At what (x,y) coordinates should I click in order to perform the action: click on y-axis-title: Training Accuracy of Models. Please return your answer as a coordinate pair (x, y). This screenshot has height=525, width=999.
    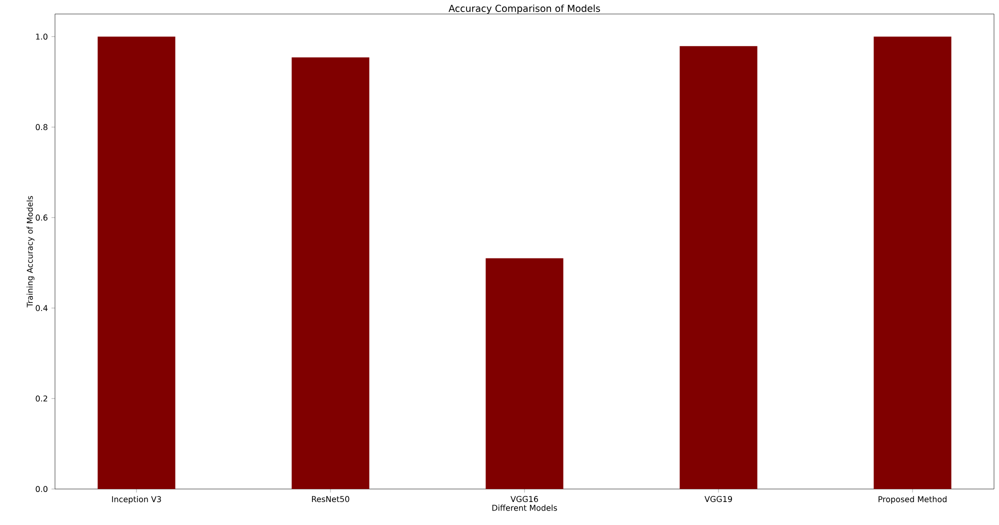
    Looking at the image, I should click on (30, 252).